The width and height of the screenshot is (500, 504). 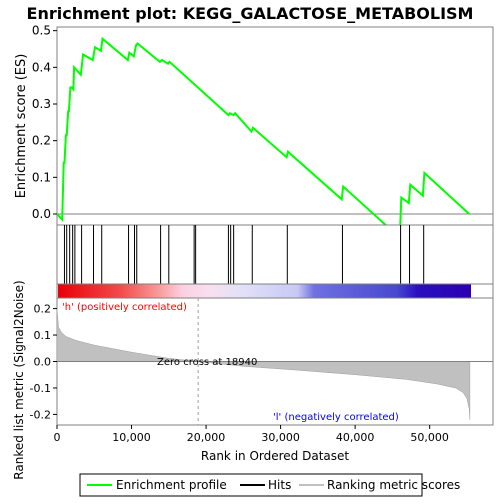 What do you see at coordinates (41, 177) in the screenshot?
I see `es-y-tick-label: 0.1` at bounding box center [41, 177].